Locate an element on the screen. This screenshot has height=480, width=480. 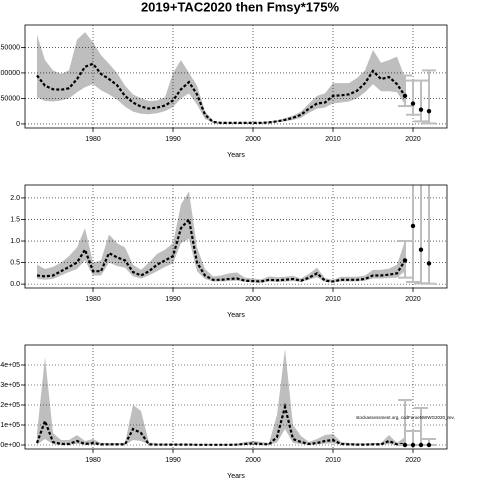
chart-title: 2019+TAC2020 then Fmsy*175% is located at coordinates (240, 7).